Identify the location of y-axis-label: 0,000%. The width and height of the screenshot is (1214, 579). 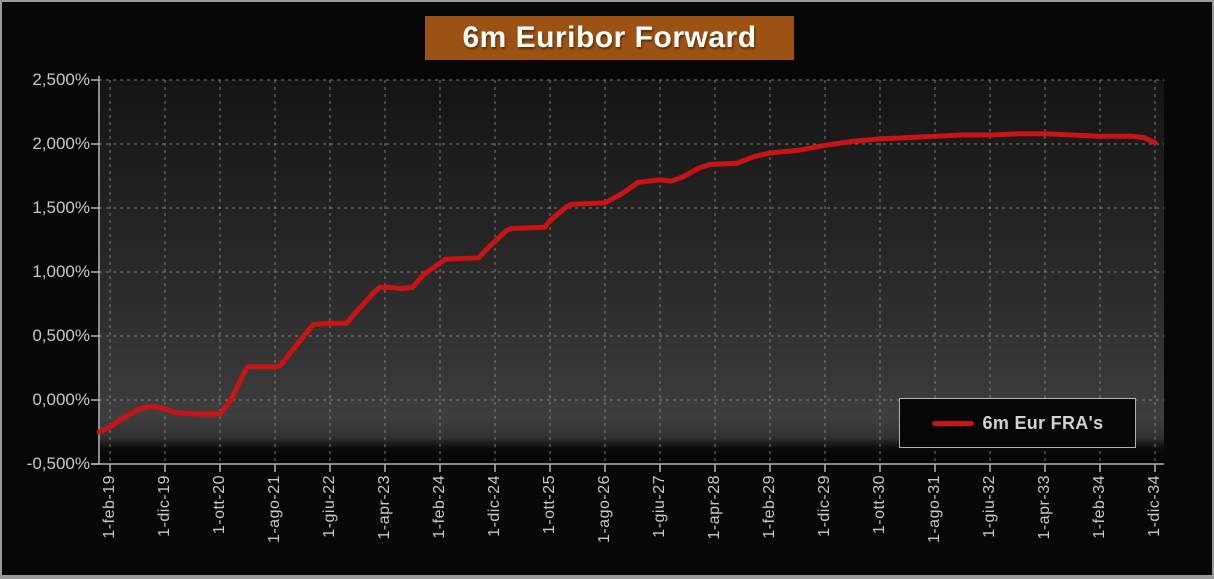
(61, 399).